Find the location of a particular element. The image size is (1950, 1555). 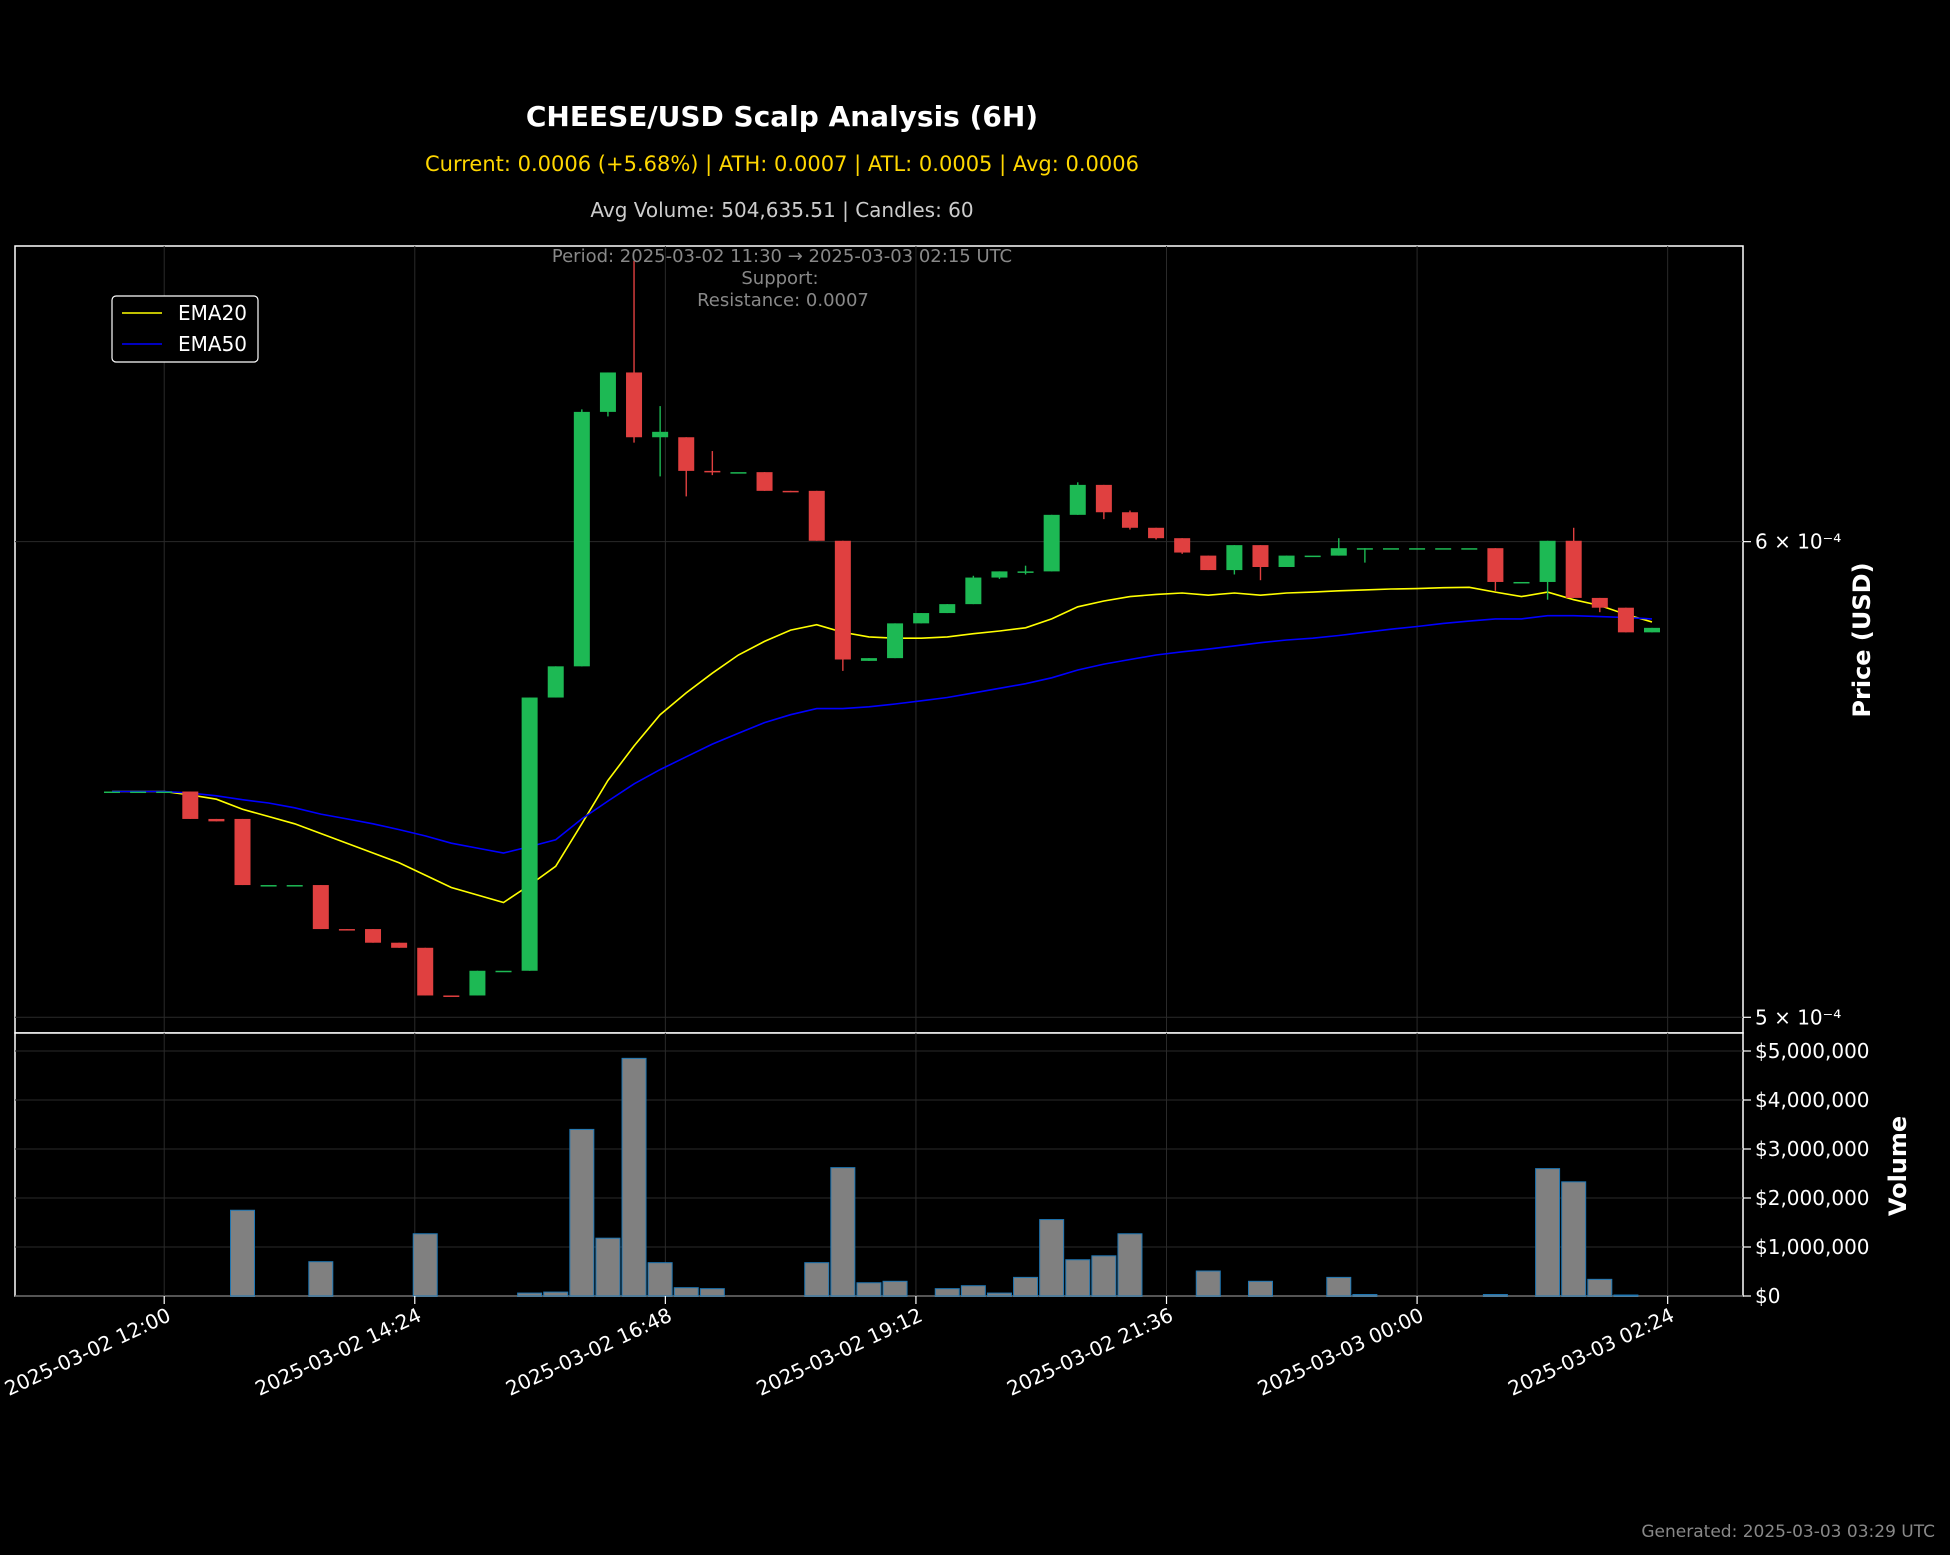

x-tick-label: 2025-03-02 14:24 is located at coordinates (337, 1352).